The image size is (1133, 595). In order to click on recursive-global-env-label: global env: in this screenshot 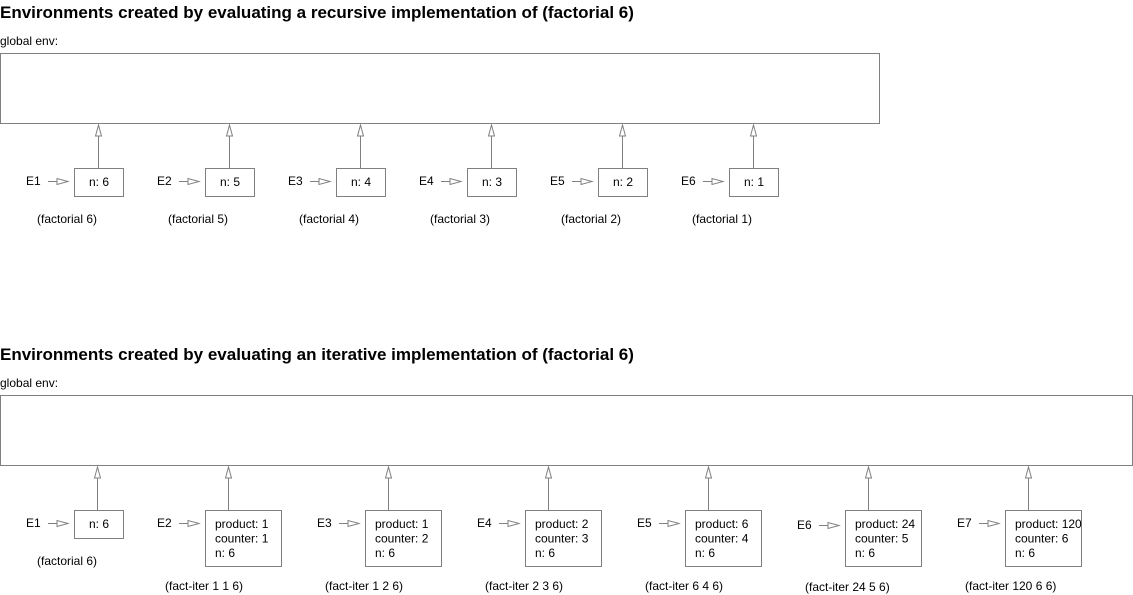, I will do `click(29, 41)`.